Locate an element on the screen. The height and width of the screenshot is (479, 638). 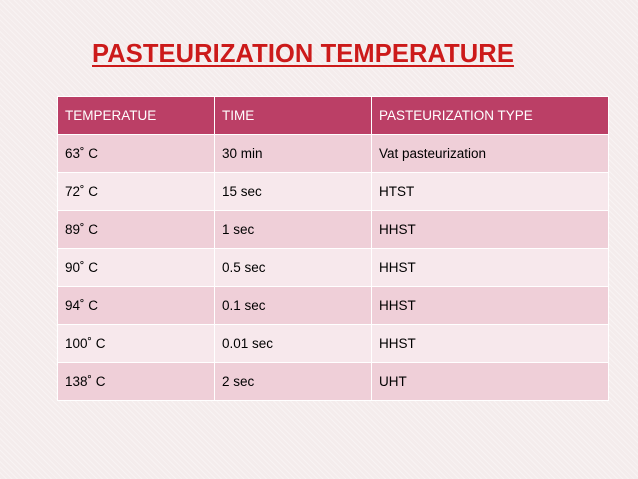
cell-time: 2 sec is located at coordinates (293, 381).